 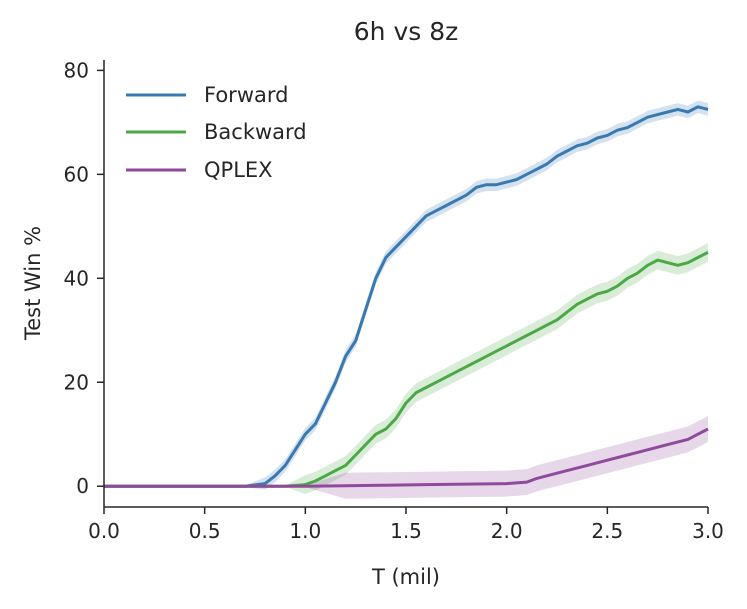 What do you see at coordinates (82, 486) in the screenshot?
I see `y-tick-label: 0` at bounding box center [82, 486].